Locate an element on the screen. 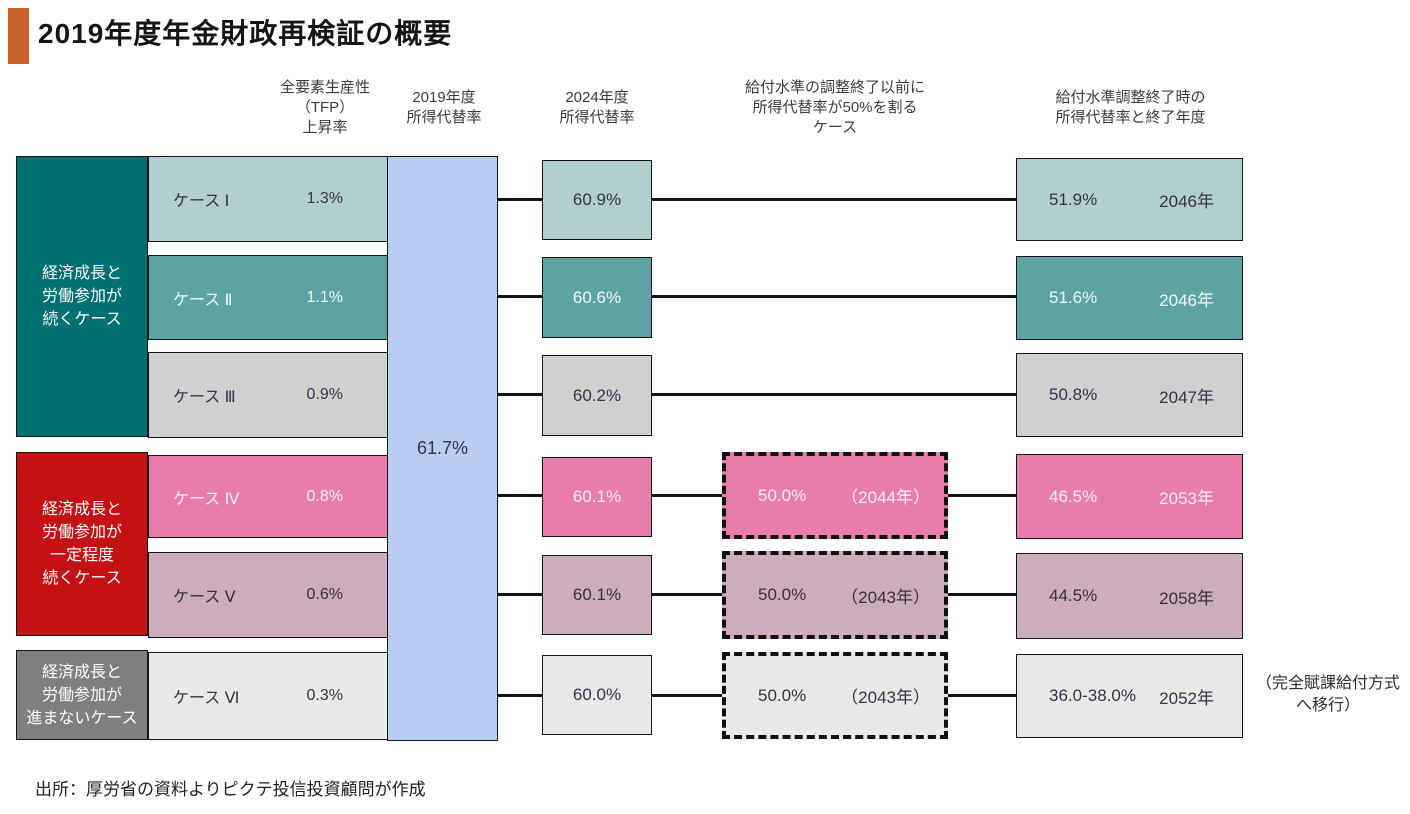 The width and height of the screenshot is (1410, 814). group-growth-partial: 経済成長と 労働参加が 一定程度 続くケース is located at coordinates (82, 544).